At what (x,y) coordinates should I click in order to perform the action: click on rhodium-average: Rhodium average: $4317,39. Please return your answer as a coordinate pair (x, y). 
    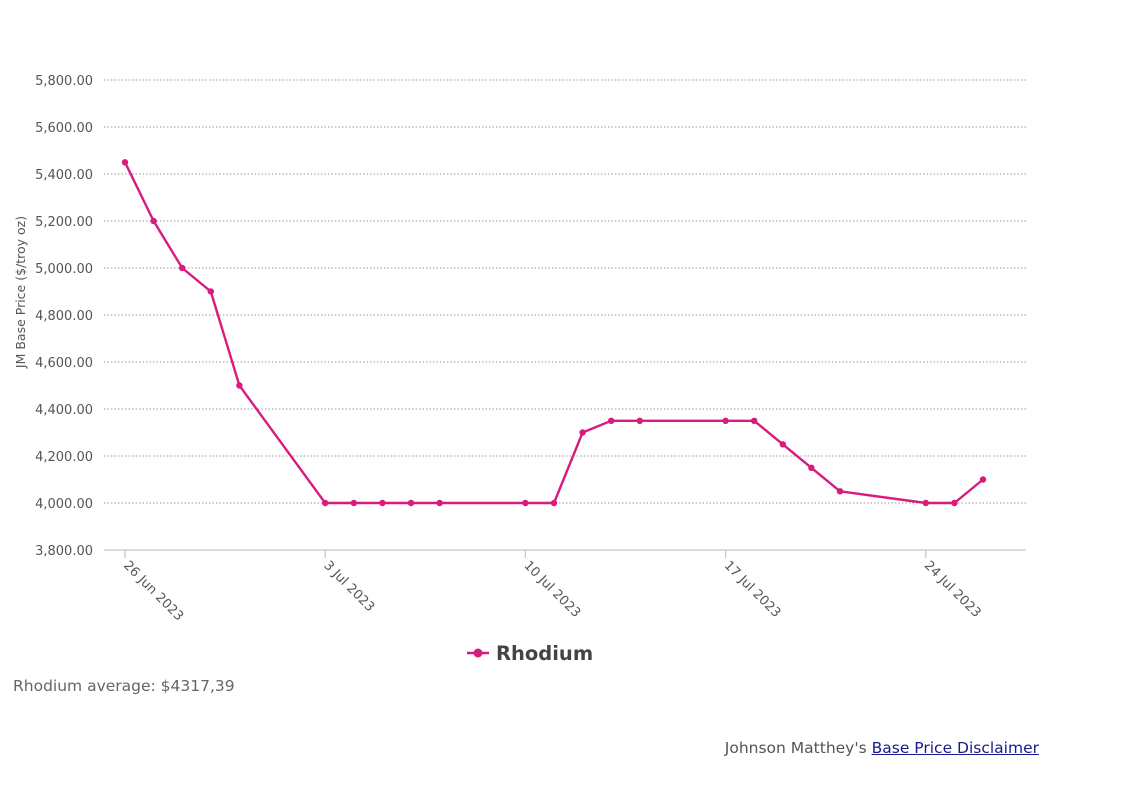
    Looking at the image, I should click on (124, 686).